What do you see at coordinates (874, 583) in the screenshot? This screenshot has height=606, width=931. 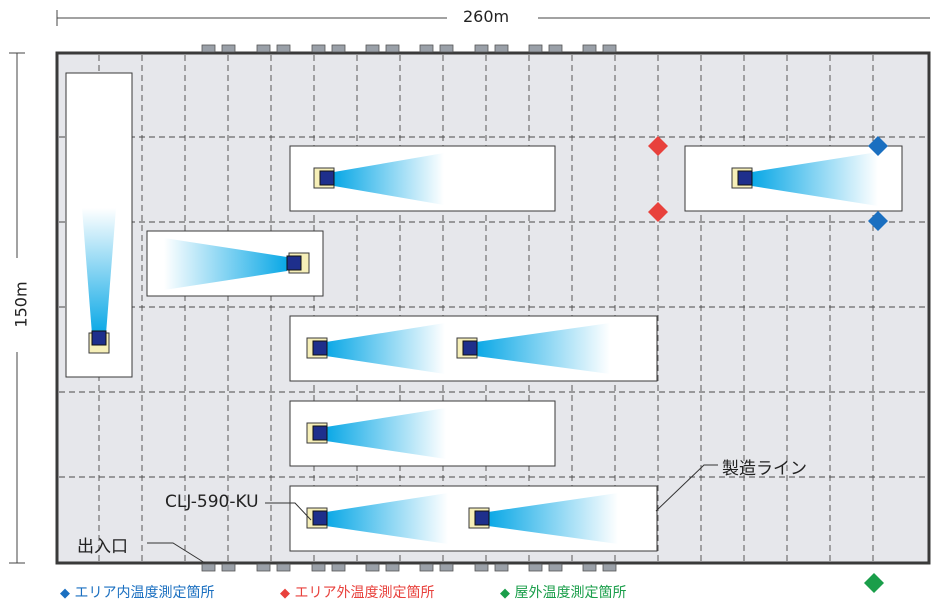 I see `green-diamond-icon` at bounding box center [874, 583].